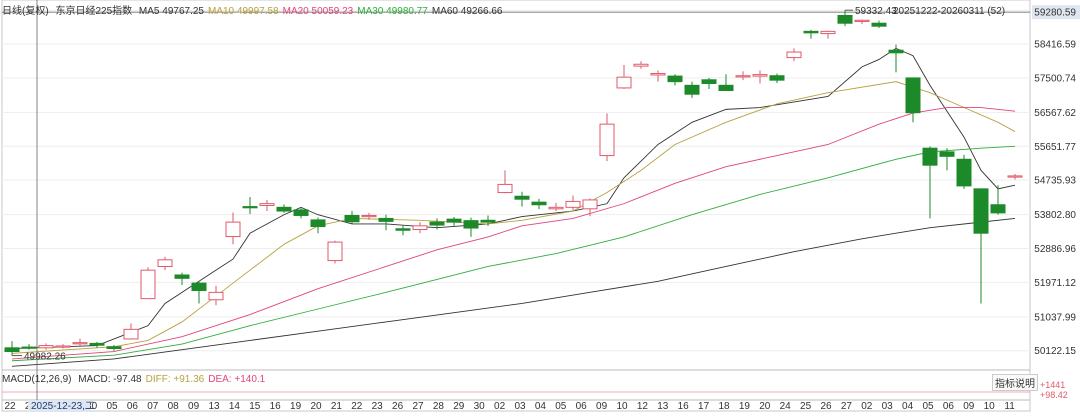 This screenshot has height=417, width=1080. Describe the element at coordinates (1015, 382) in the screenshot. I see `indicator-help-button: 指标说明` at that location.